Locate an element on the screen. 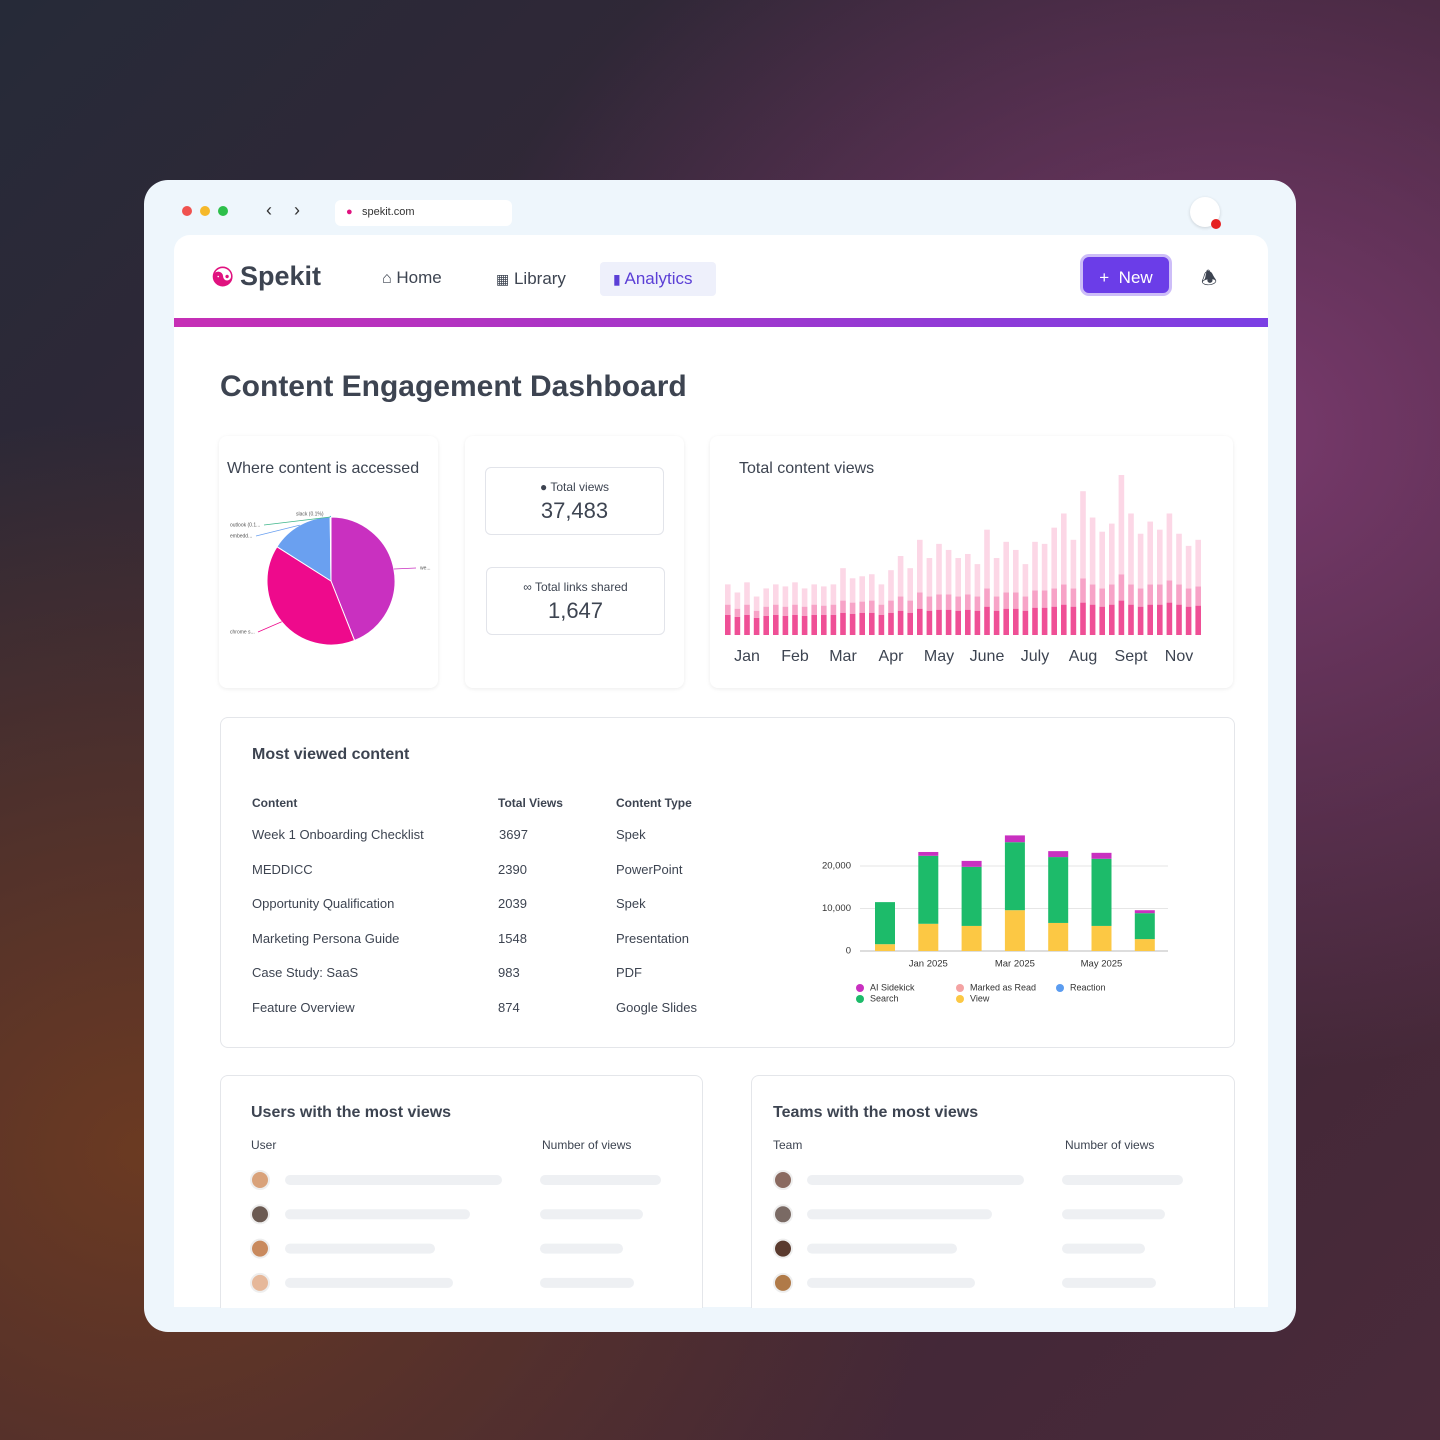 The width and height of the screenshot is (1440, 1440). stats-card is located at coordinates (574, 562).